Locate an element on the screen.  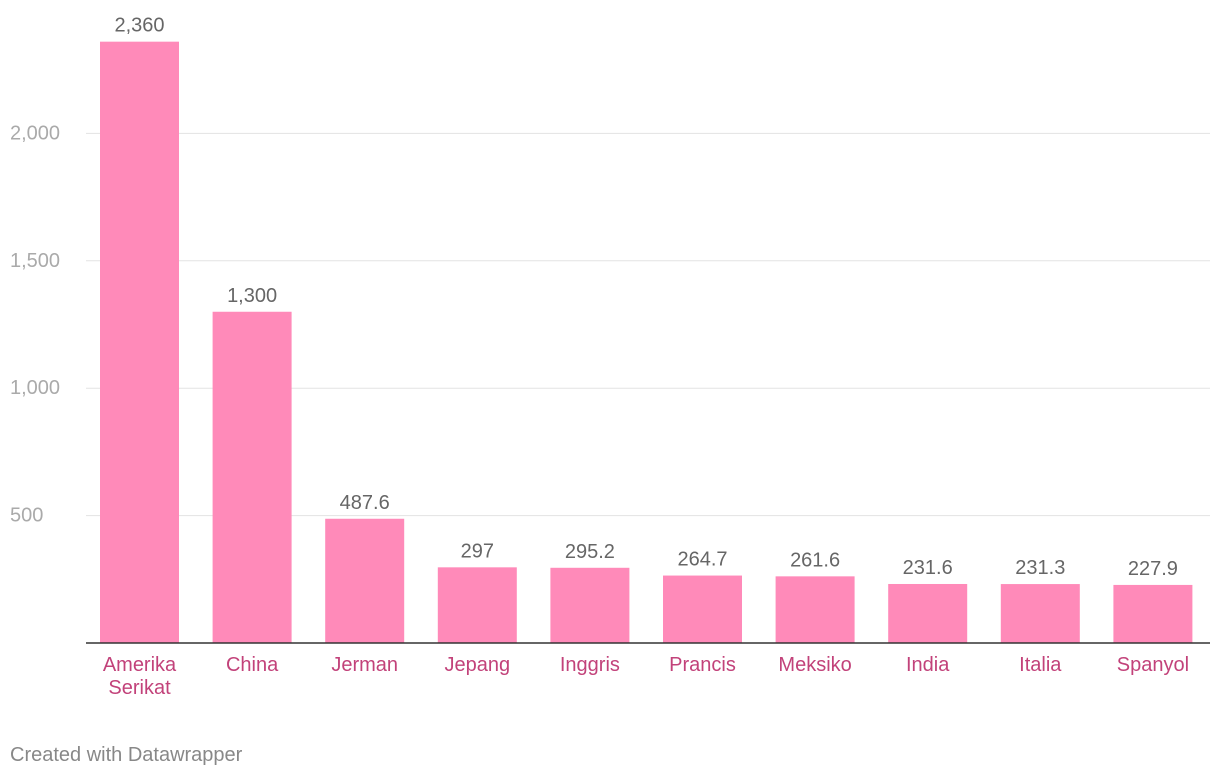
y-tick-label: 2,000 is located at coordinates (35, 133).